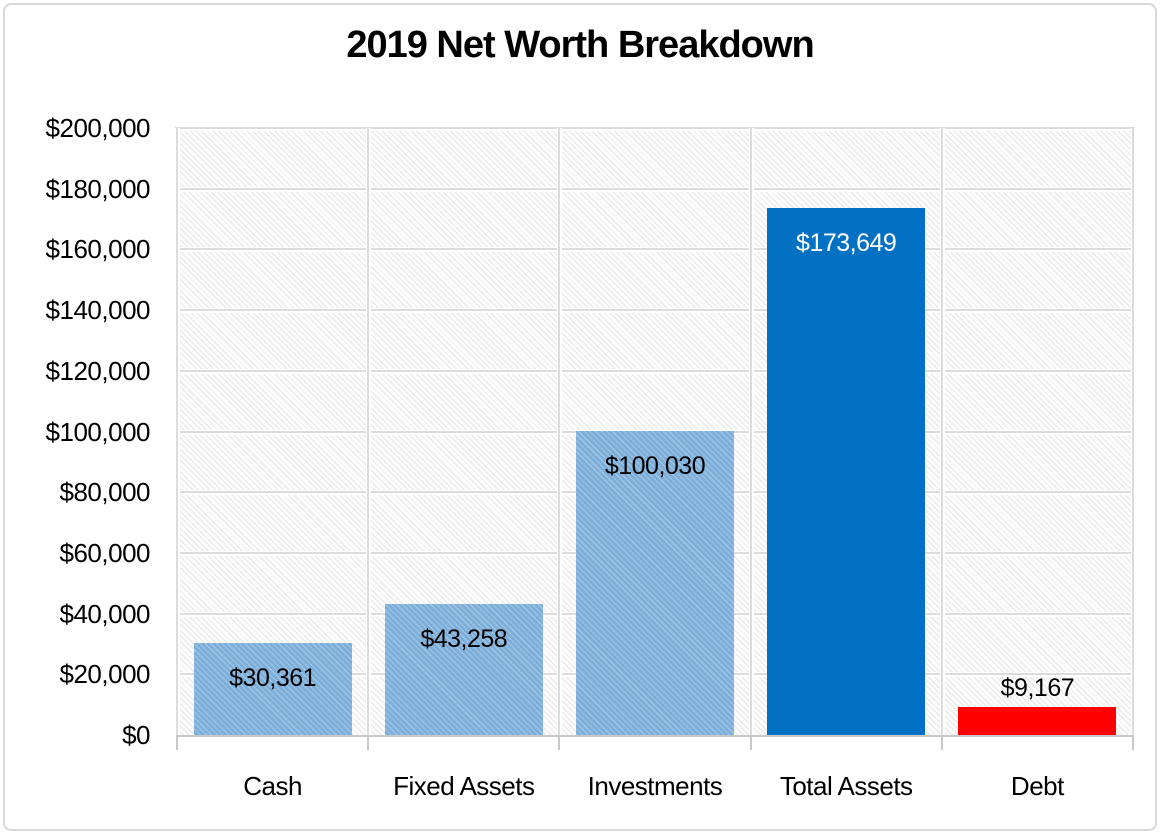 The image size is (1160, 834). I want to click on y-axis-tick-label: $120,000, so click(98, 370).